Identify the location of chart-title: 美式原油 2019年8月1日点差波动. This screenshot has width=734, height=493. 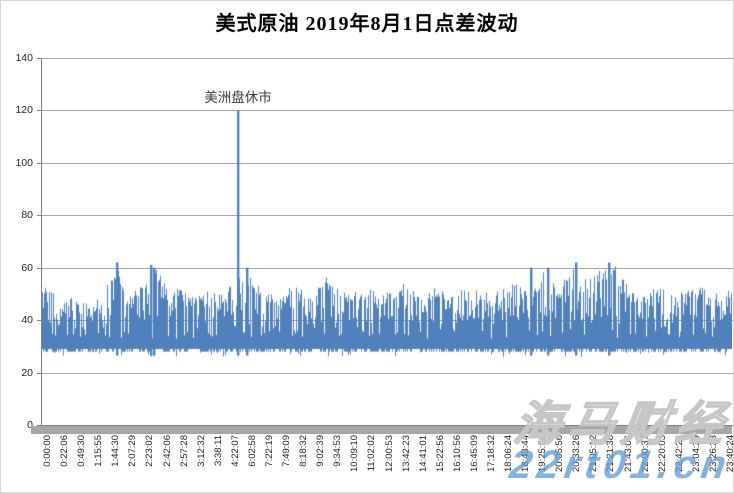
(367, 24).